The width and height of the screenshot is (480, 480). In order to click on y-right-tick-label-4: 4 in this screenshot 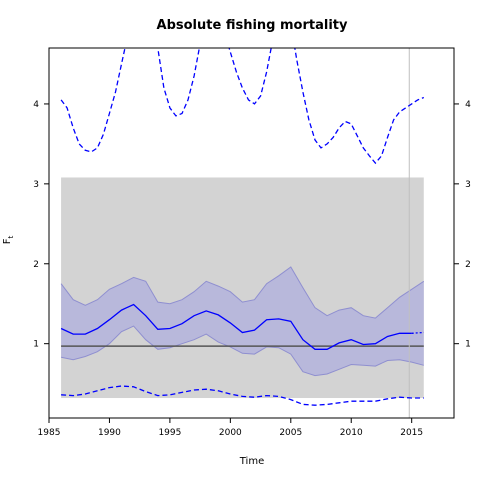, I will do `click(468, 105)`.